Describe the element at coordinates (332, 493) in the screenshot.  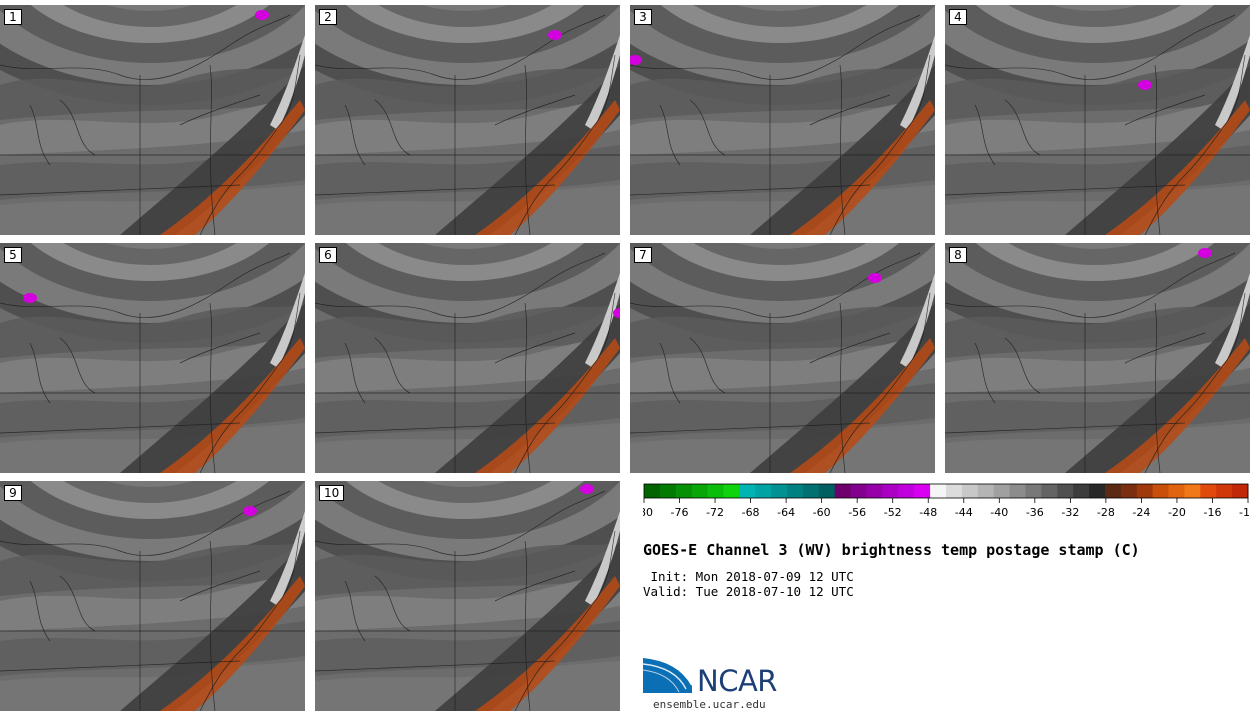
I see `panel-label: 10` at that location.